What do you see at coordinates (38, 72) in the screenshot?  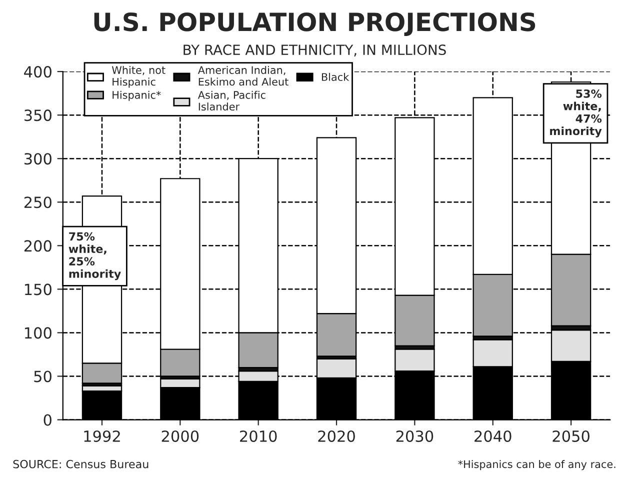 I see `y-tick-label: 400` at bounding box center [38, 72].